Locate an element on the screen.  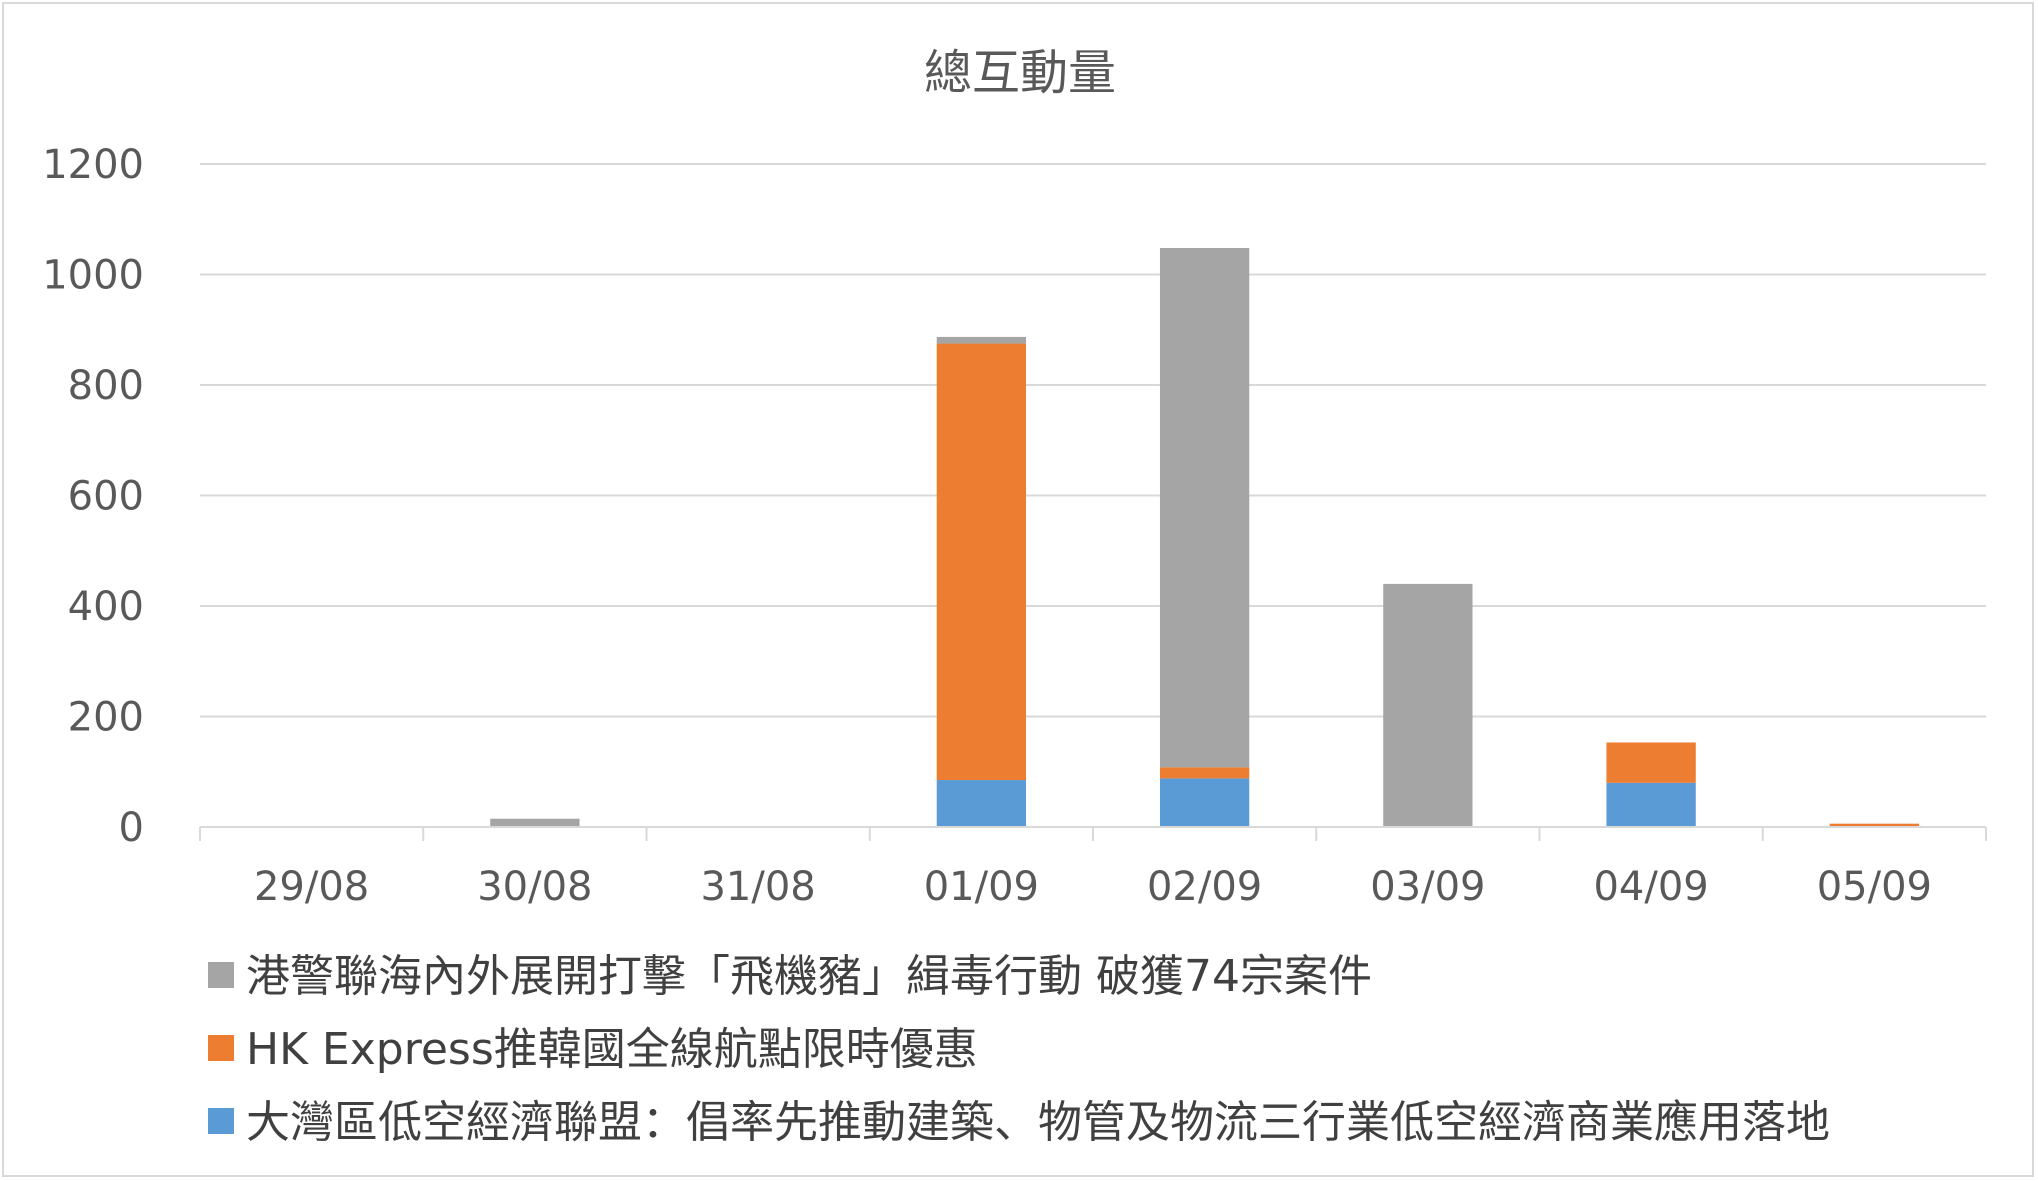
legend-label: 大灣區低空經濟聯盟：倡率先推動建築、物管及物流三行業低空經濟商業應用落地 is located at coordinates (1038, 1122).